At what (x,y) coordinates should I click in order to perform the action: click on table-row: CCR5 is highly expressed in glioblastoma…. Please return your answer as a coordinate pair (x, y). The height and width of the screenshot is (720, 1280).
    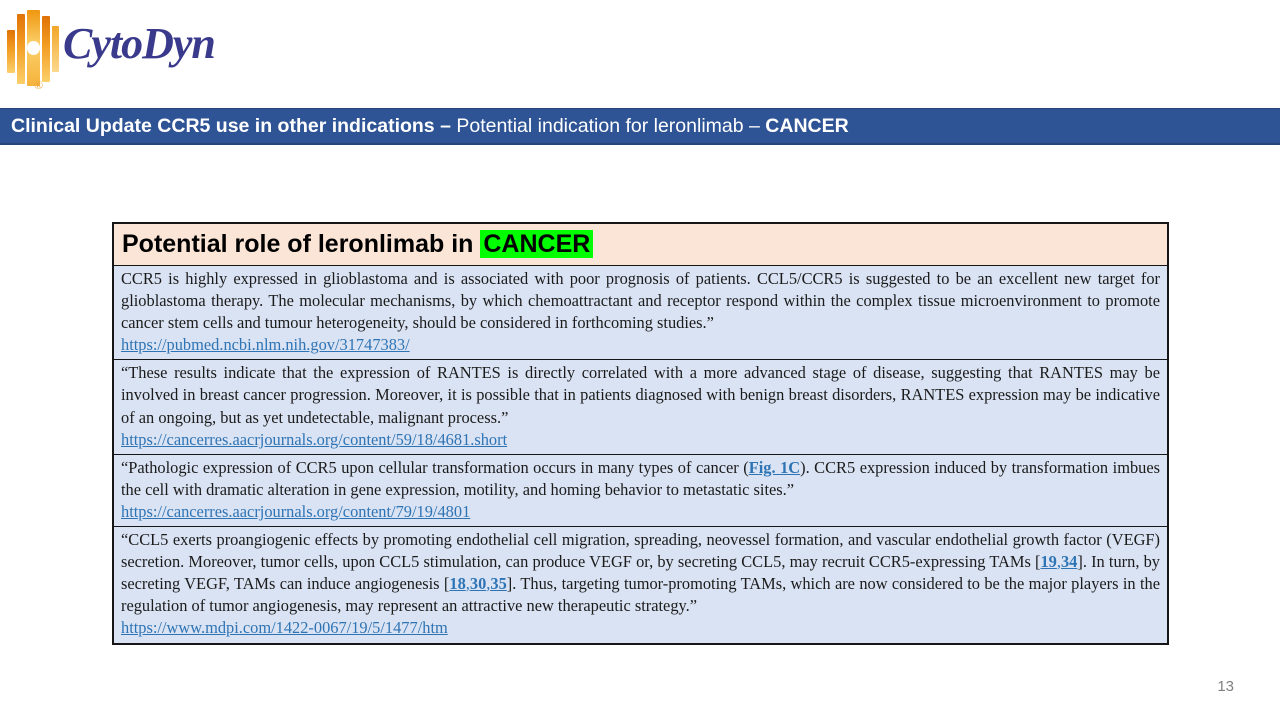
    Looking at the image, I should click on (640, 312).